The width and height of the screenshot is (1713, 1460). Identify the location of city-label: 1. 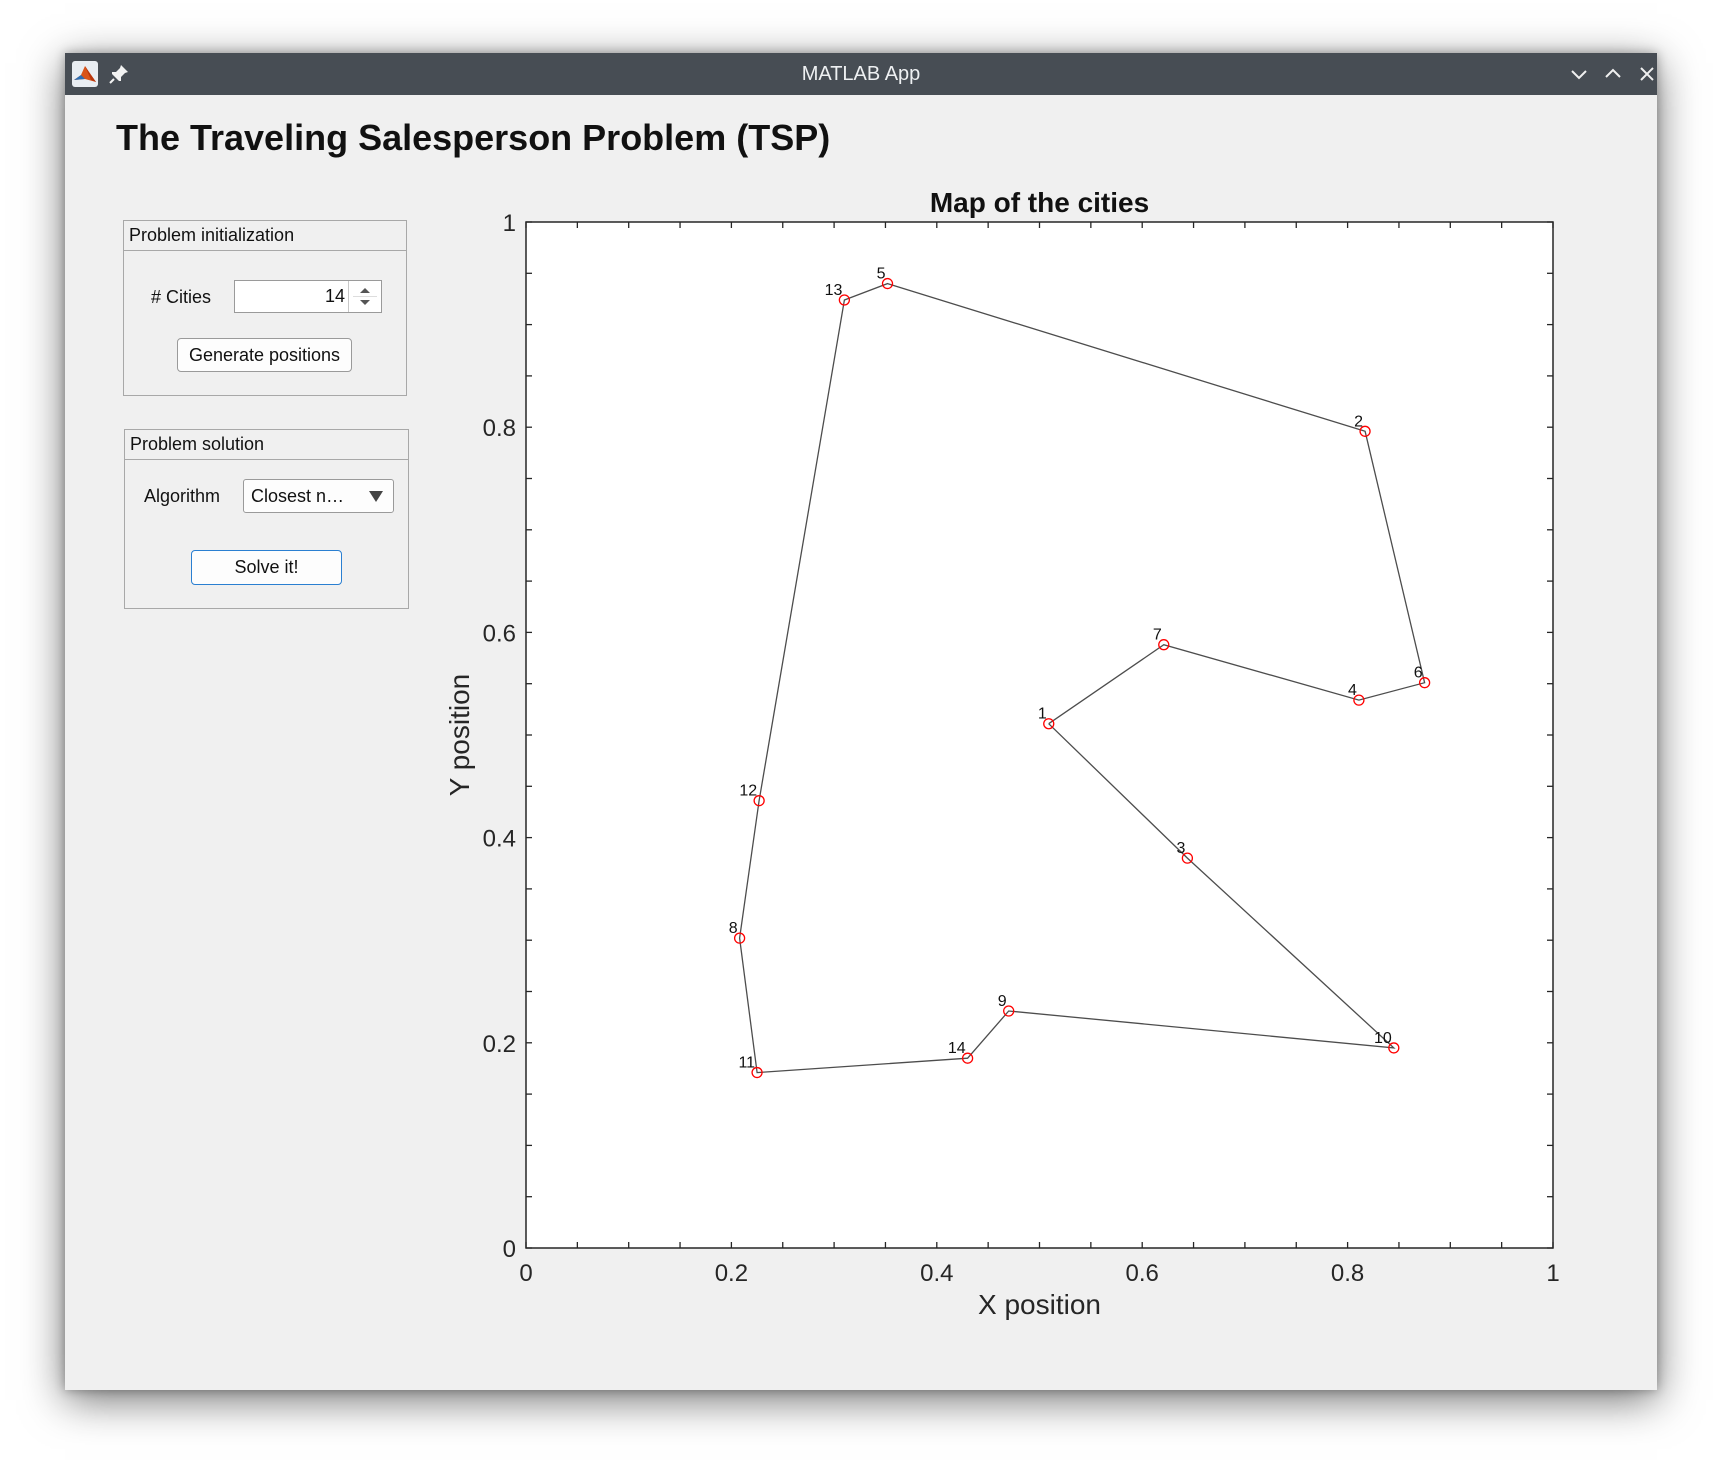
(1042, 714).